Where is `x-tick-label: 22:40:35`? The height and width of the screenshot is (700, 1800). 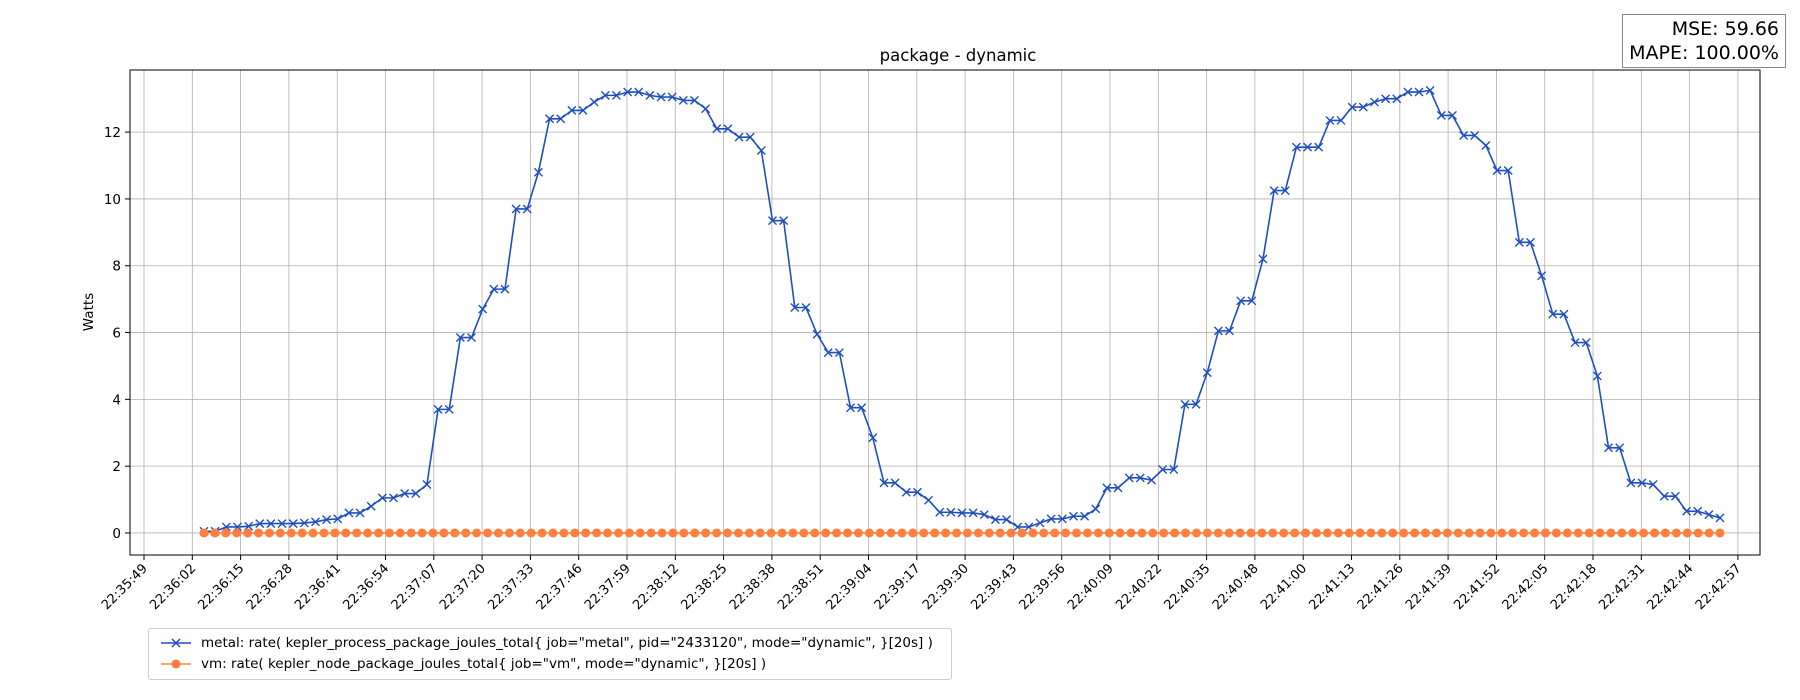 x-tick-label: 22:40:35 is located at coordinates (1188, 587).